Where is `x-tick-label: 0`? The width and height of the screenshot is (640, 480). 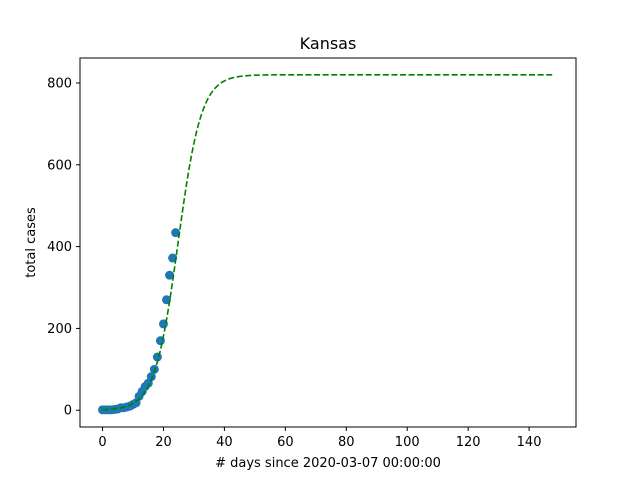 x-tick-label: 0 is located at coordinates (102, 442).